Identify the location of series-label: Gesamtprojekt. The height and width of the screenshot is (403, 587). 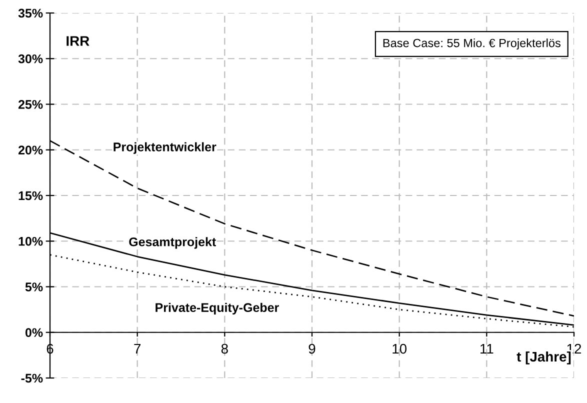
(172, 243).